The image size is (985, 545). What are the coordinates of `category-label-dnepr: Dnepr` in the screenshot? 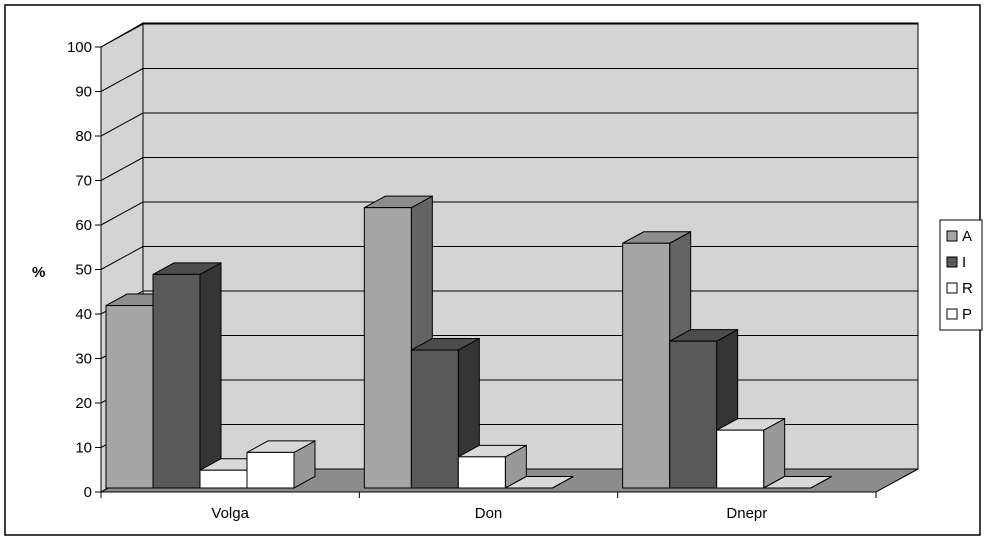 It's located at (746, 513).